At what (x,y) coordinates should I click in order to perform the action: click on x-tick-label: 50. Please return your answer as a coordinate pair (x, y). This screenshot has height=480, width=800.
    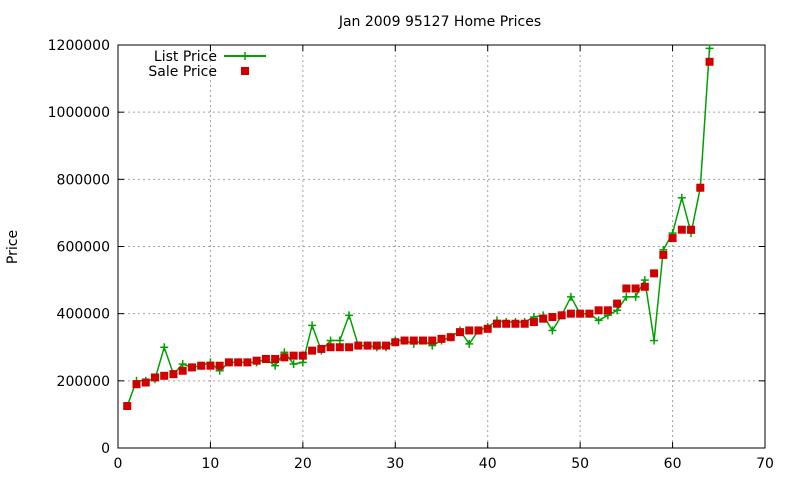
    Looking at the image, I should click on (580, 464).